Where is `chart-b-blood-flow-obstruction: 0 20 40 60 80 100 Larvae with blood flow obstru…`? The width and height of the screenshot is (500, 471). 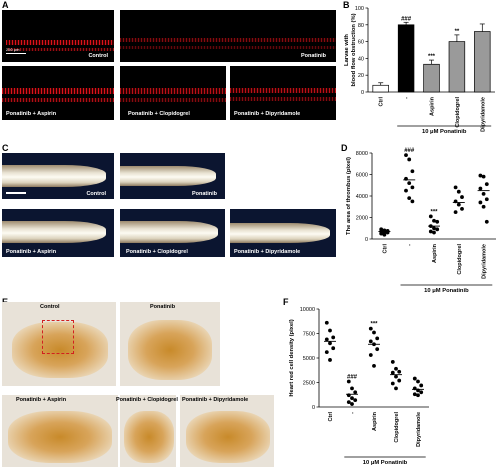
chart-b-blood-flow-obstruction: 0 20 40 60 80 100 Larvae with blood flow obstru… is located at coordinates (419, 70).